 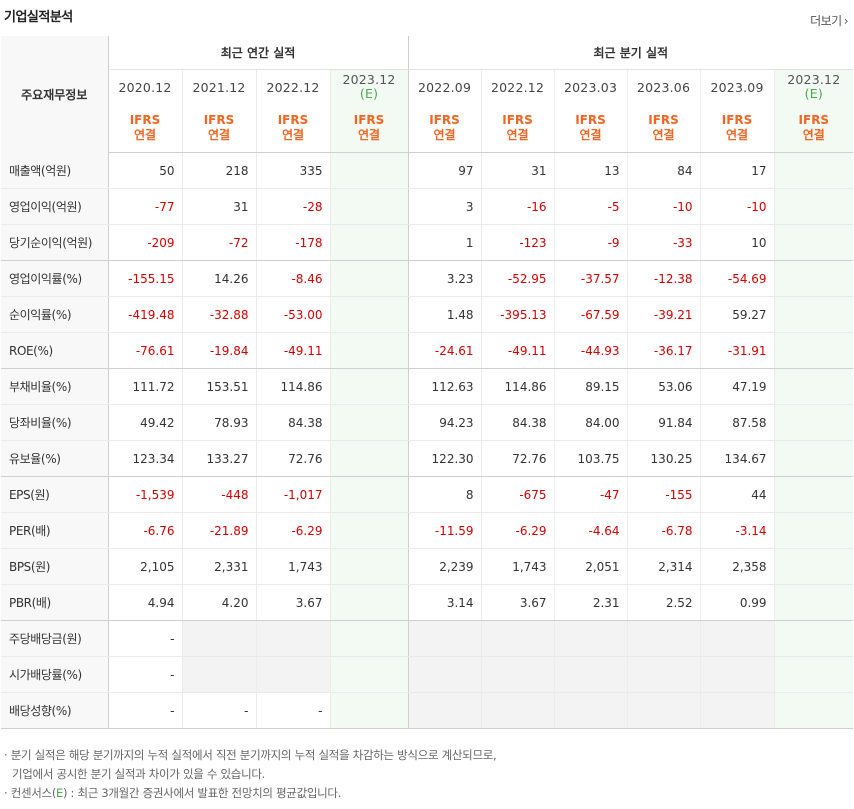 I want to click on cell-value: 112.63, so click(x=444, y=386).